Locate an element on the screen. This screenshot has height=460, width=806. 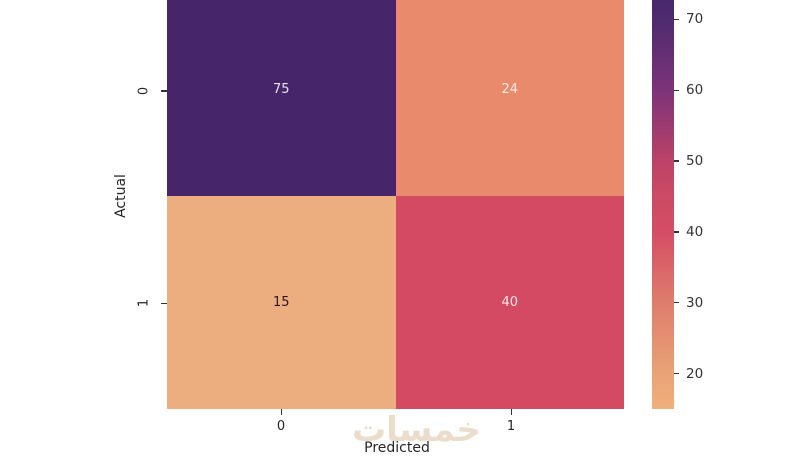
colorbar is located at coordinates (663, 204).